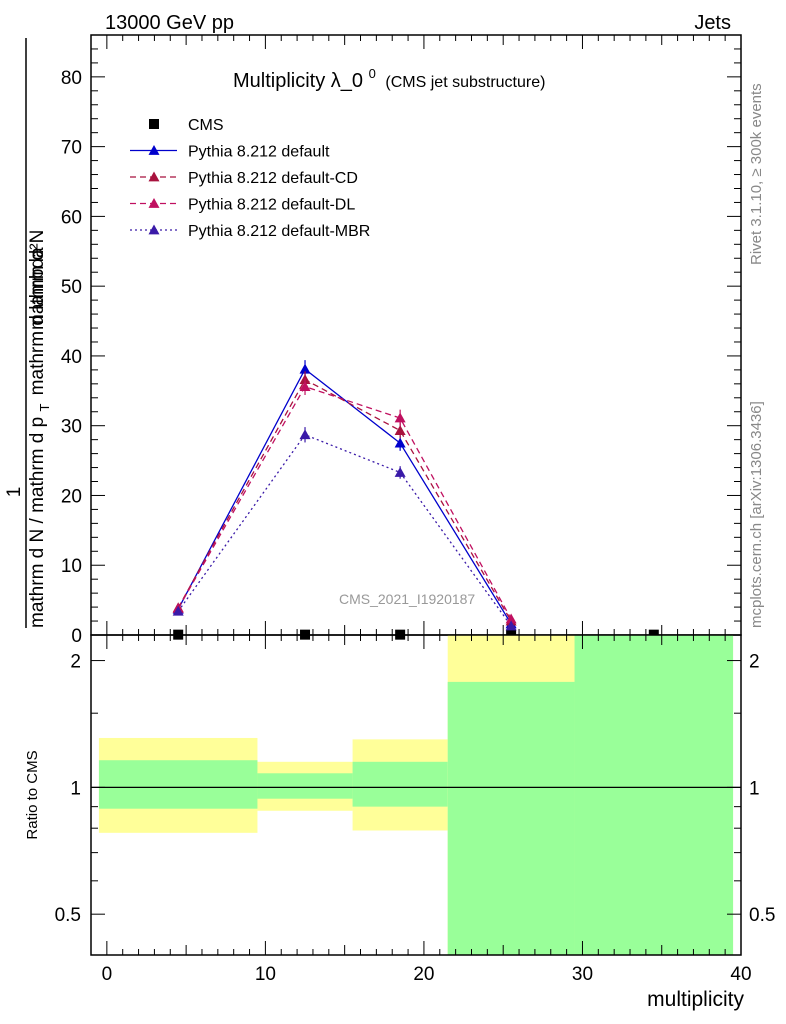 The height and width of the screenshot is (1024, 786). What do you see at coordinates (756, 174) in the screenshot?
I see `rivet-version-label: Rivet 3.1.10, ≥ 300k events` at bounding box center [756, 174].